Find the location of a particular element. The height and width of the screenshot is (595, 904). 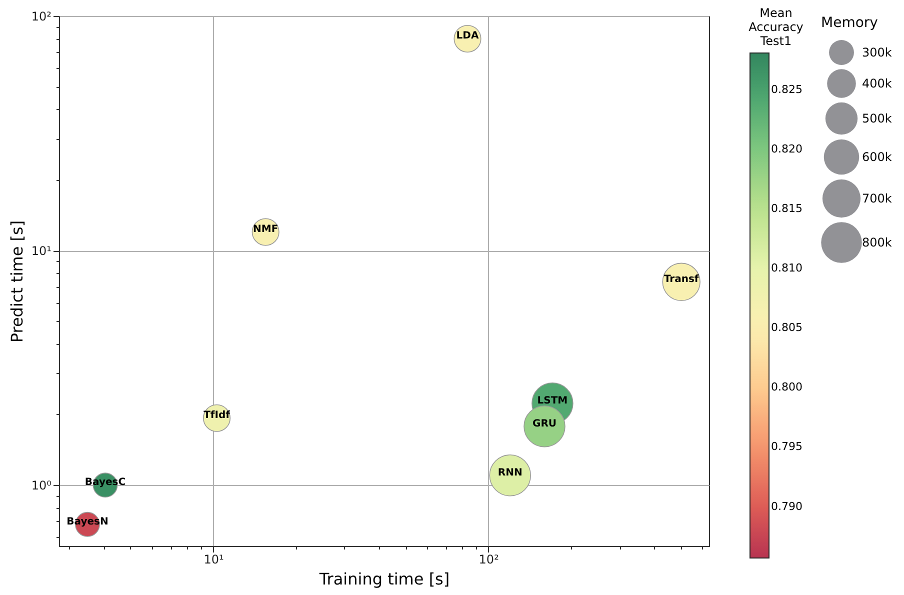

legend-title: Memory is located at coordinates (849, 23).